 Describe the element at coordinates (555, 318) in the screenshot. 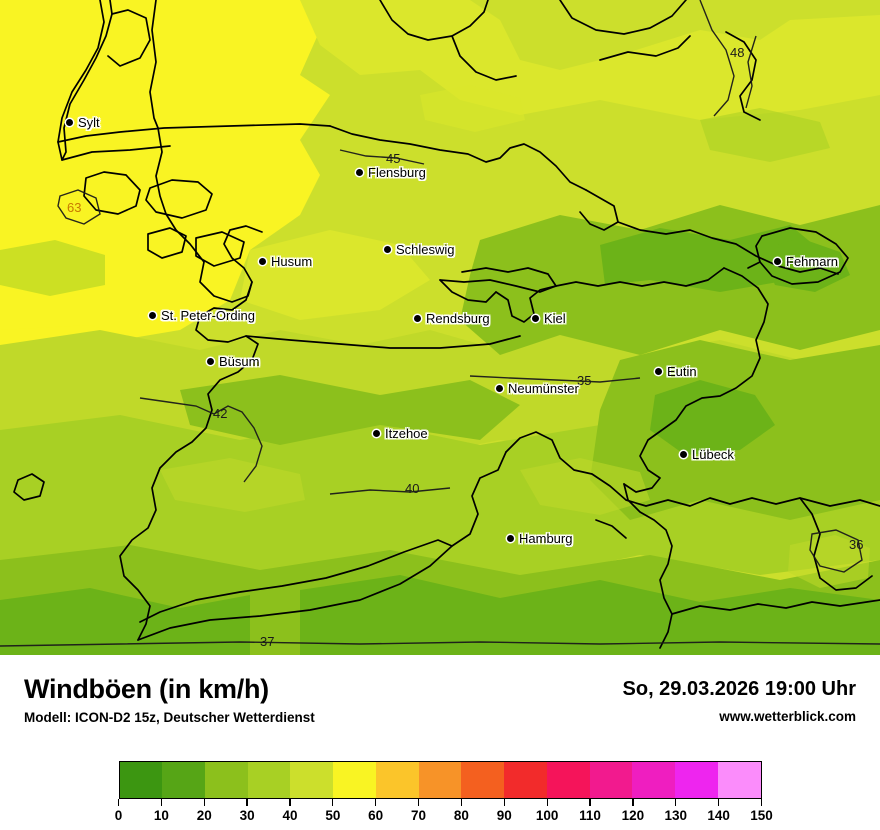

I see `city-label: Kiel` at that location.